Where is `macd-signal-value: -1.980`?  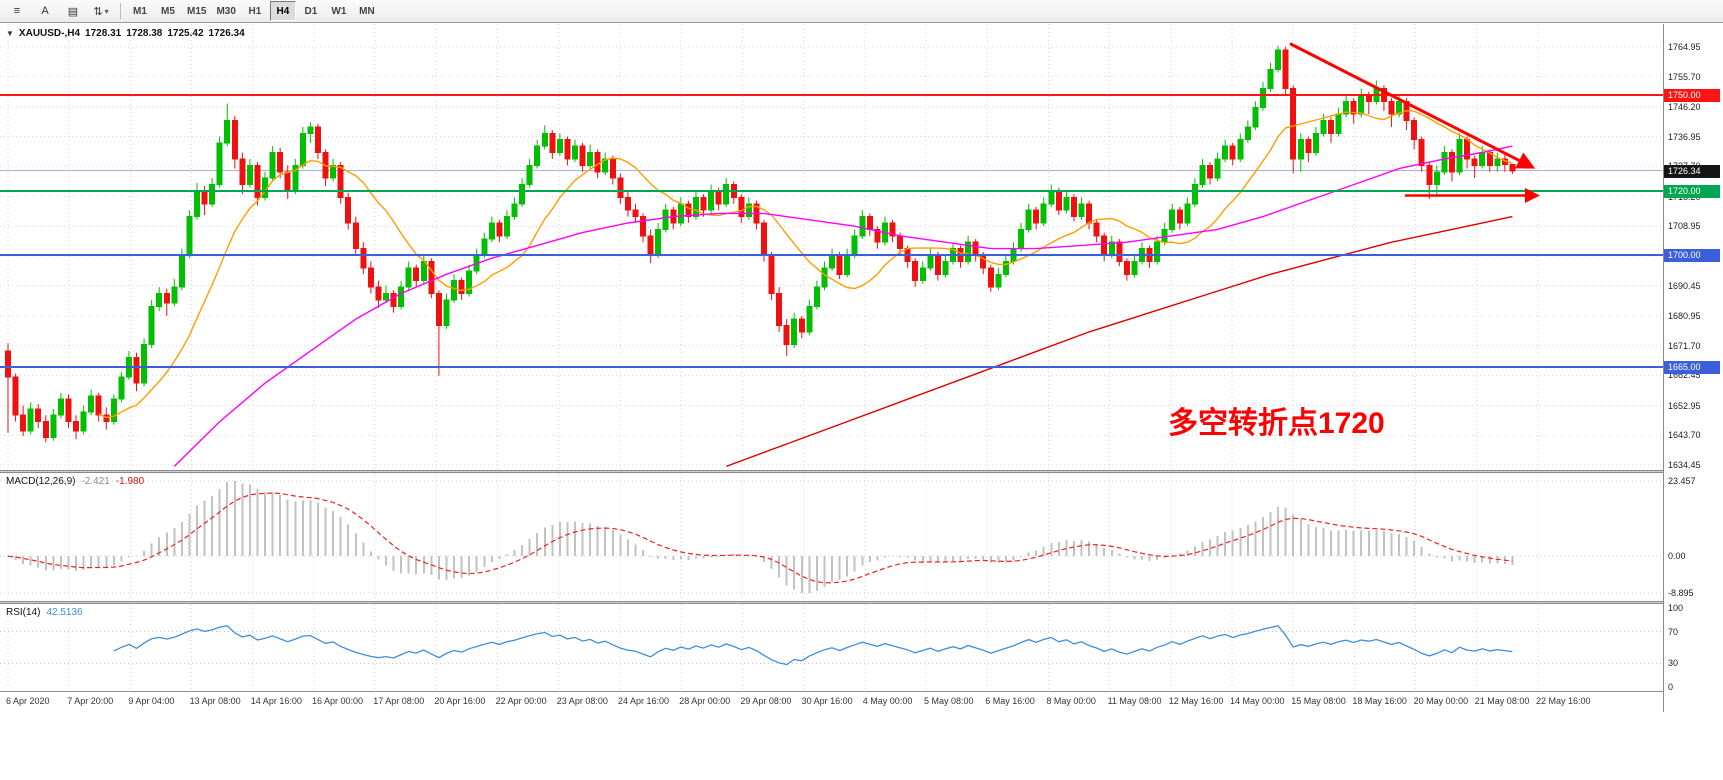 macd-signal-value: -1.980 is located at coordinates (130, 481).